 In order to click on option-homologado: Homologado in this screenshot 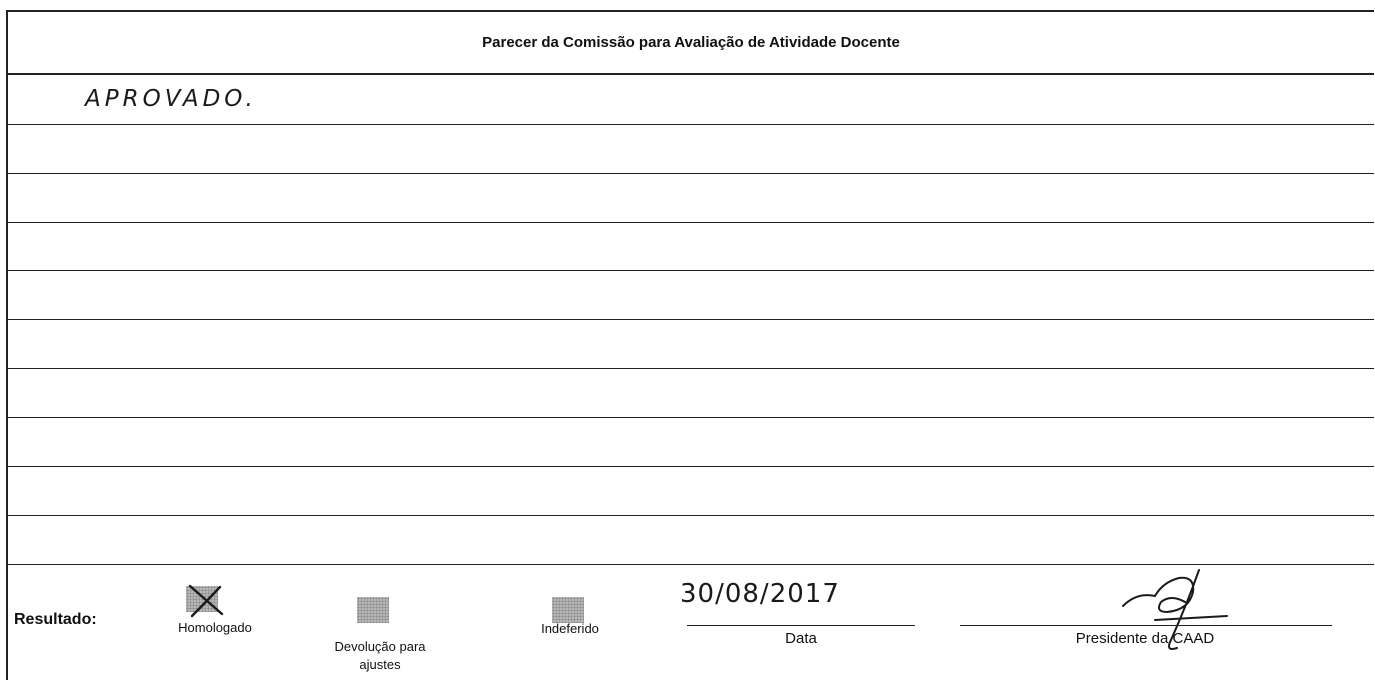, I will do `click(215, 627)`.